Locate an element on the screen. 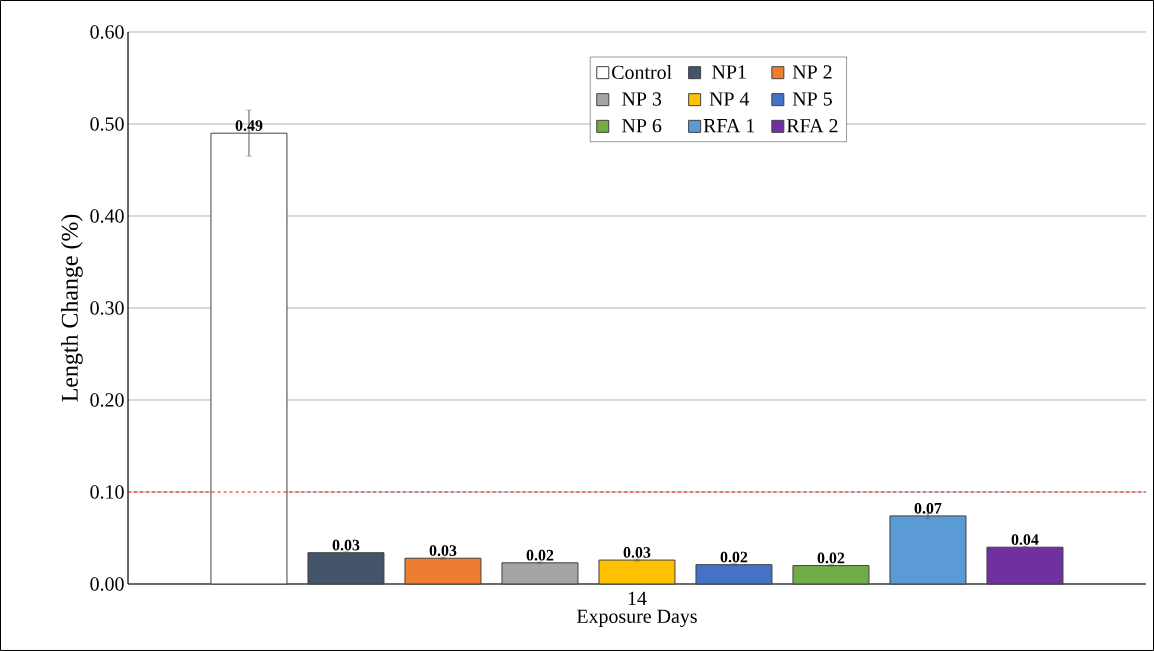 This screenshot has height=651, width=1154. y-axis-title: Length Change (%) is located at coordinates (72, 308).